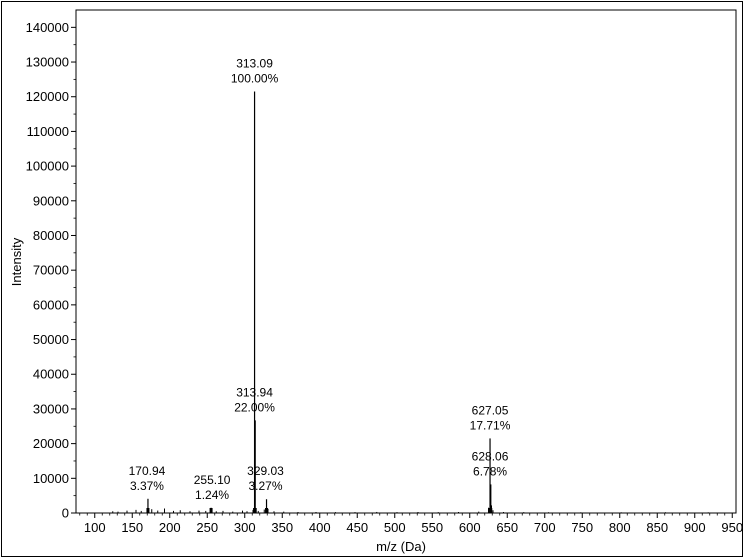  Describe the element at coordinates (732, 527) in the screenshot. I see `x-tick-label: 950` at that location.